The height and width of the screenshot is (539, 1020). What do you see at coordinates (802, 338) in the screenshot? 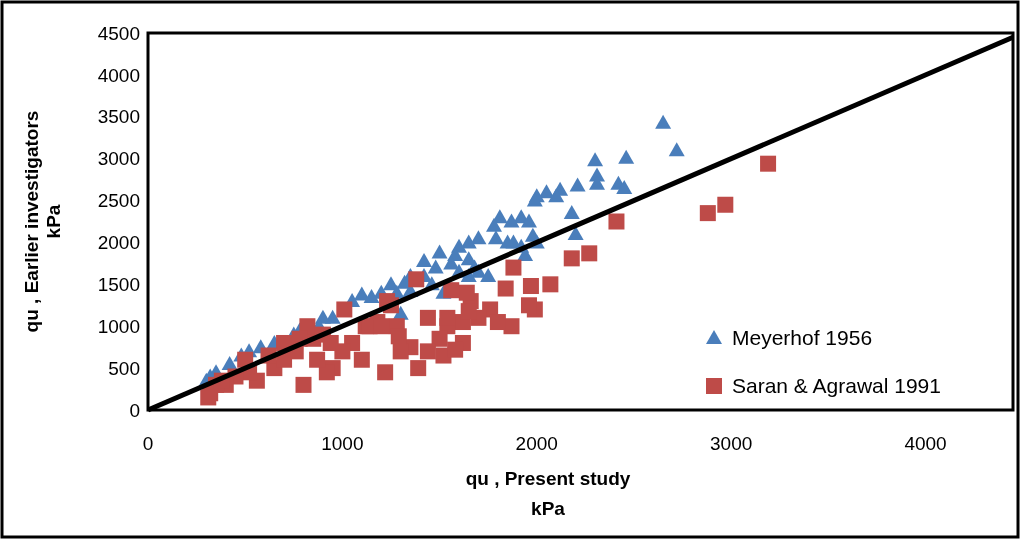
I see `legend-label: Meyerhof 1956` at bounding box center [802, 338].